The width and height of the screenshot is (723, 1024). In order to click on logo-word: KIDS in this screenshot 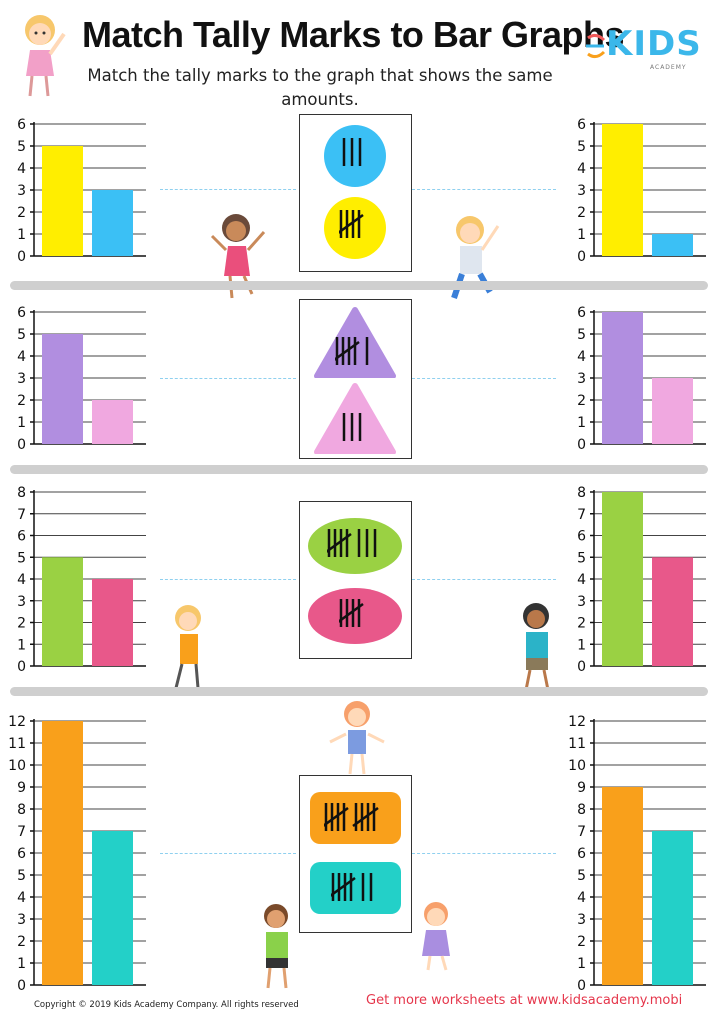, I will do `click(654, 44)`.